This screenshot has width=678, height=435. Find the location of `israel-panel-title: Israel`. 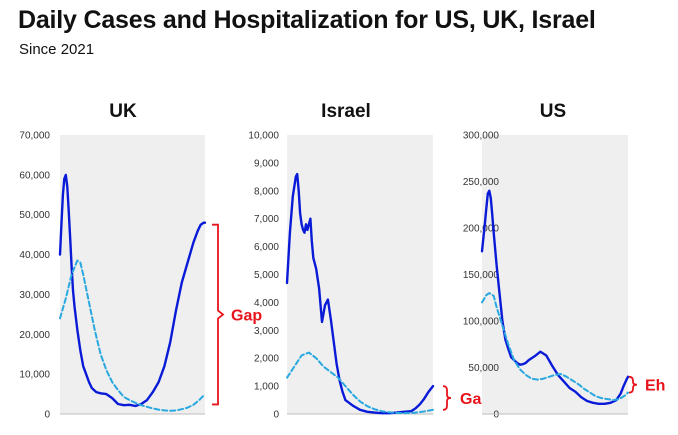

israel-panel-title: Israel is located at coordinates (346, 111).